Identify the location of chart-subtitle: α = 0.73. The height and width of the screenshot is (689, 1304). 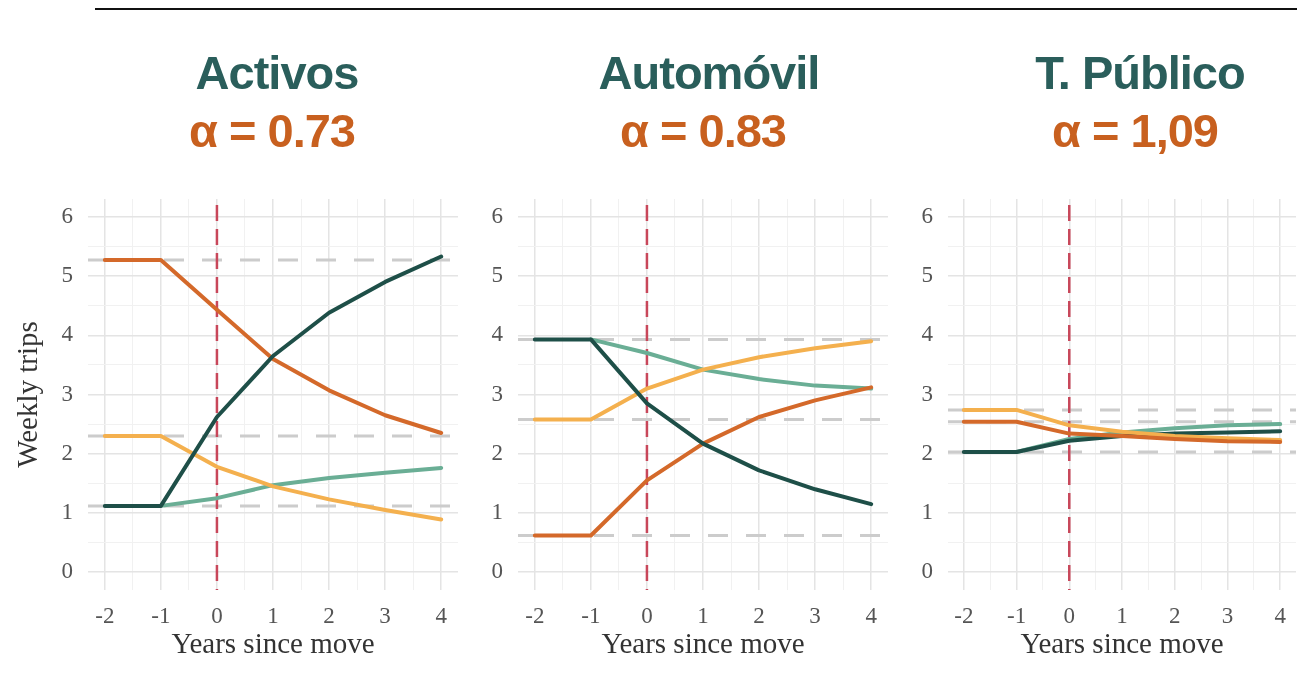
(272, 130).